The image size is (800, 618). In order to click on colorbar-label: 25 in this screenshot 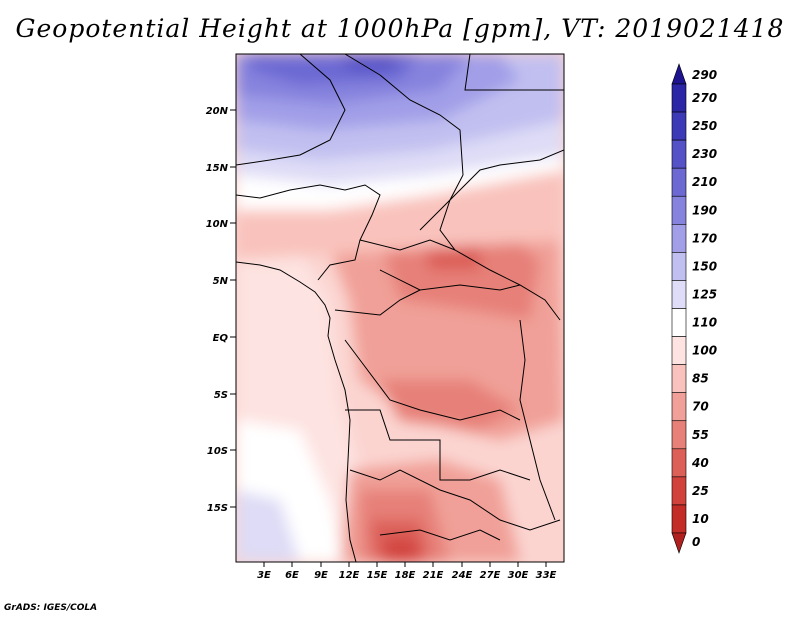, I will do `click(700, 491)`.